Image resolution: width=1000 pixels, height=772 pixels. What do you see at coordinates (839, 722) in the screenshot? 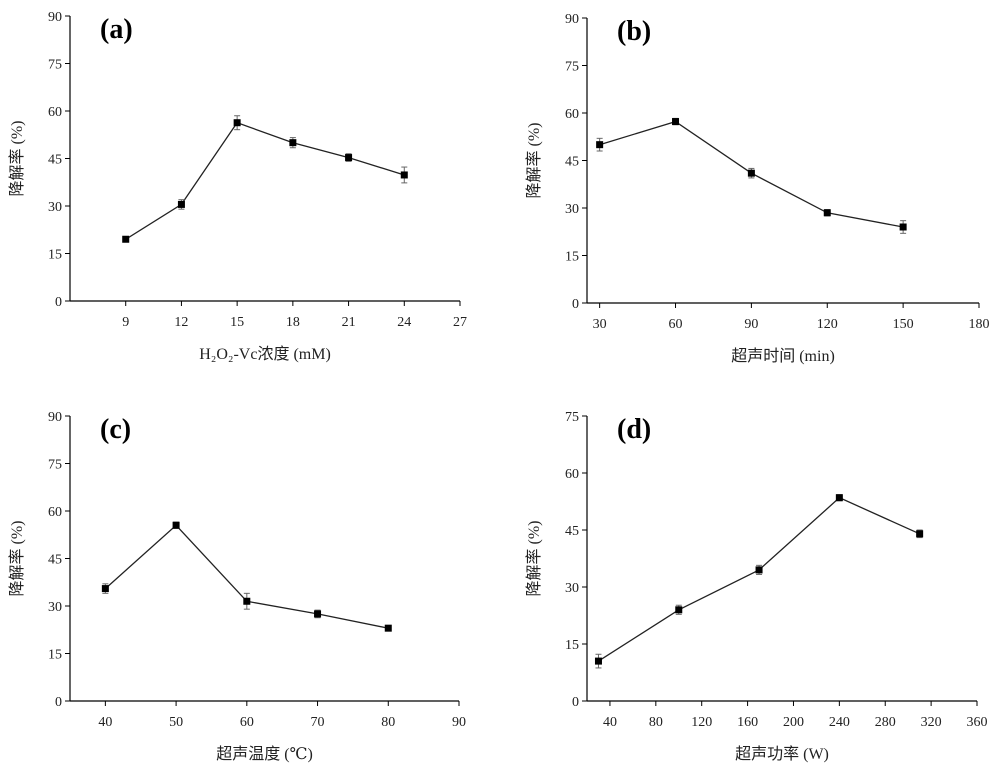
I see `x-tick-label: 240` at bounding box center [839, 722].